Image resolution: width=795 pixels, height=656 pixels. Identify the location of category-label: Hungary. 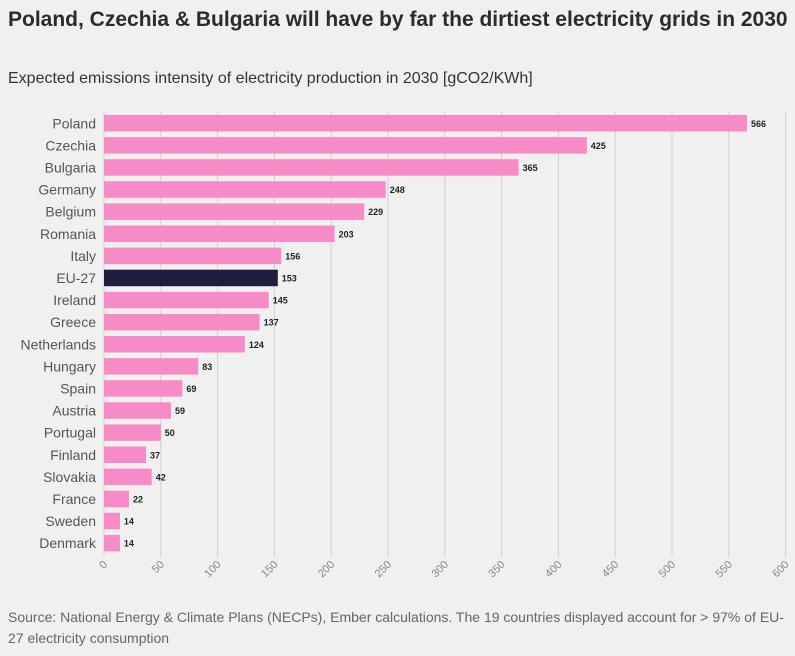
(69, 366).